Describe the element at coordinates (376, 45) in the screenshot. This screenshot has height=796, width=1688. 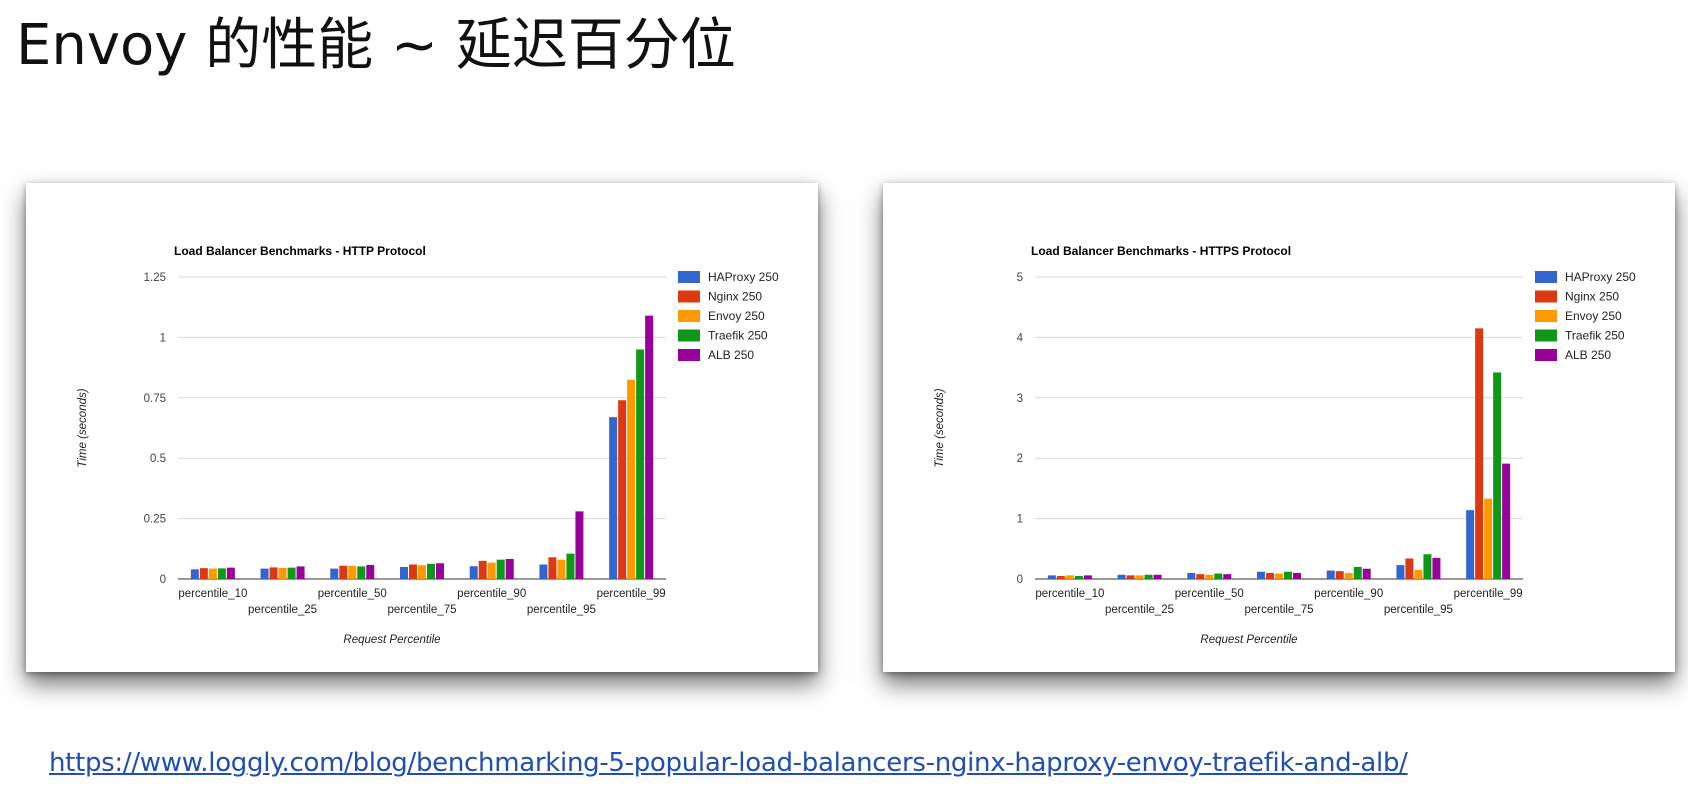
I see `slide-title: Envoy 的性能 ~ 延迟百分位` at that location.